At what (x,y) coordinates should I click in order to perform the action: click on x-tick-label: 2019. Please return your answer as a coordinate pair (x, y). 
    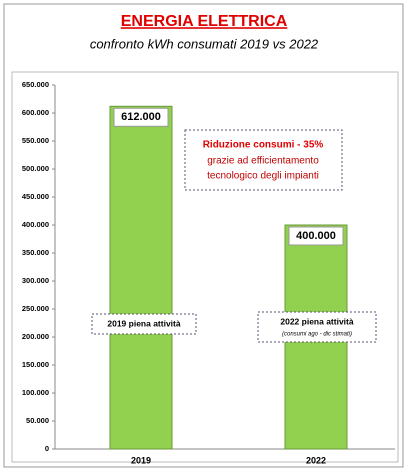
    Looking at the image, I should click on (141, 460).